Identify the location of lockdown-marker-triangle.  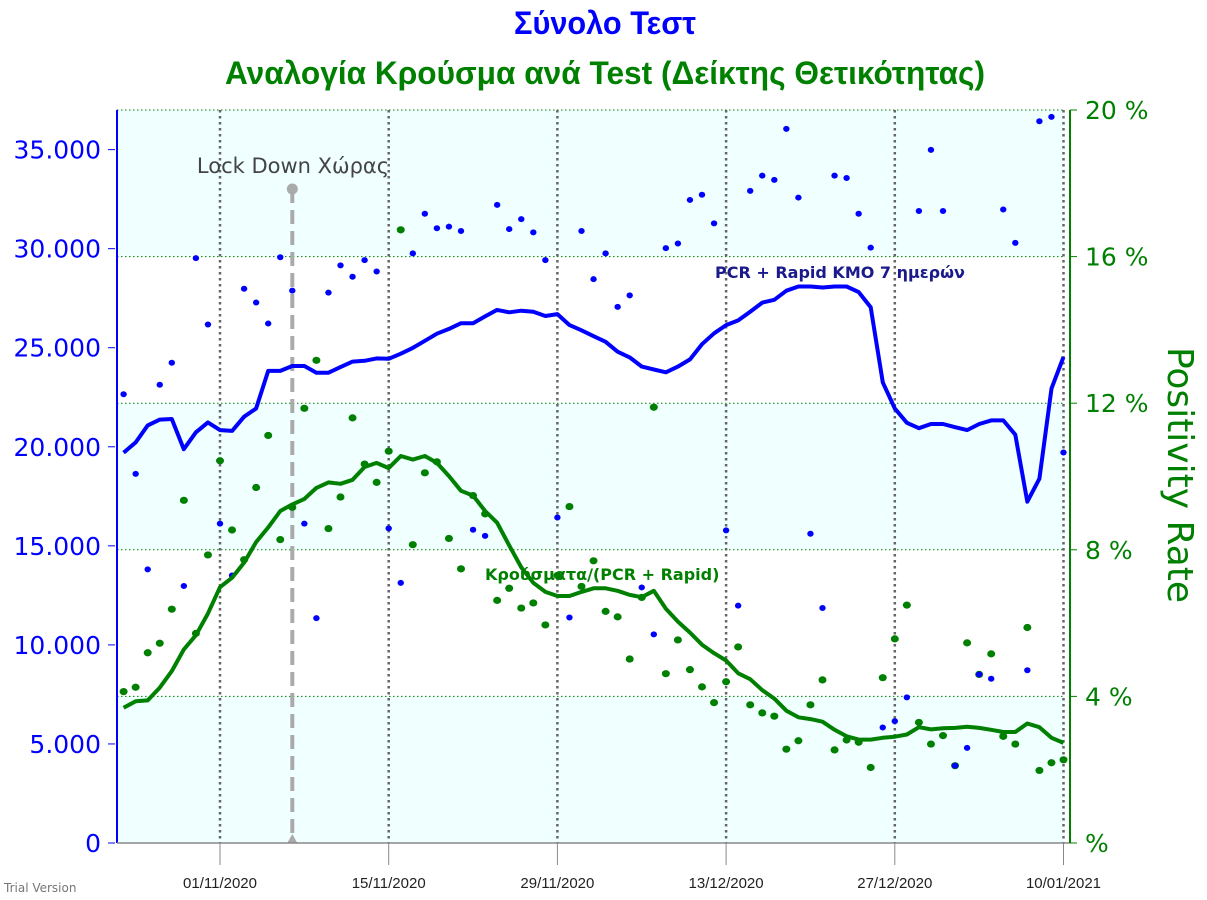
(292, 838).